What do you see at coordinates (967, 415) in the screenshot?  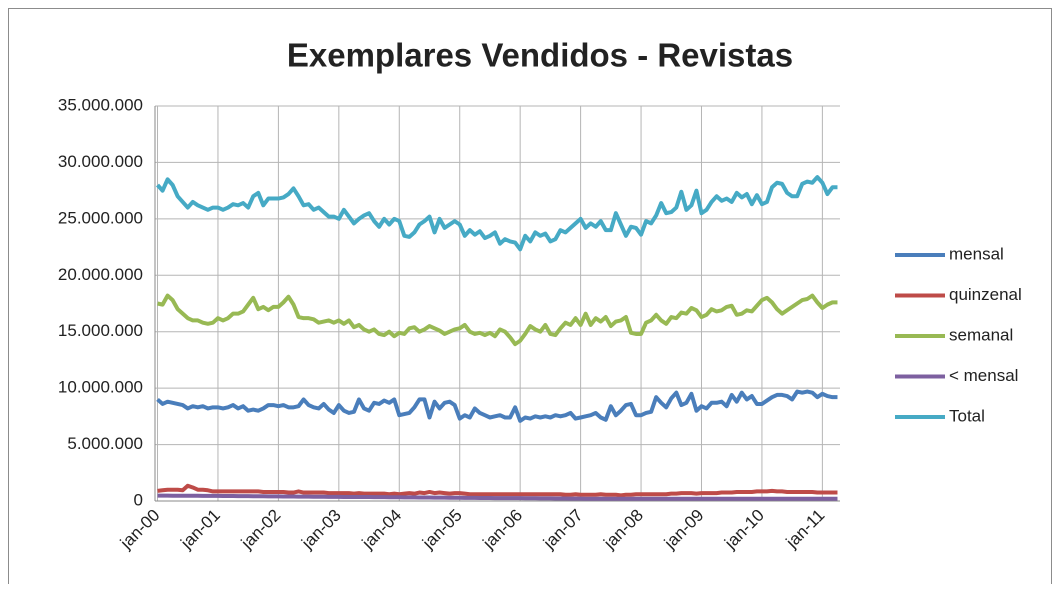 I see `legend-label: Total` at bounding box center [967, 415].